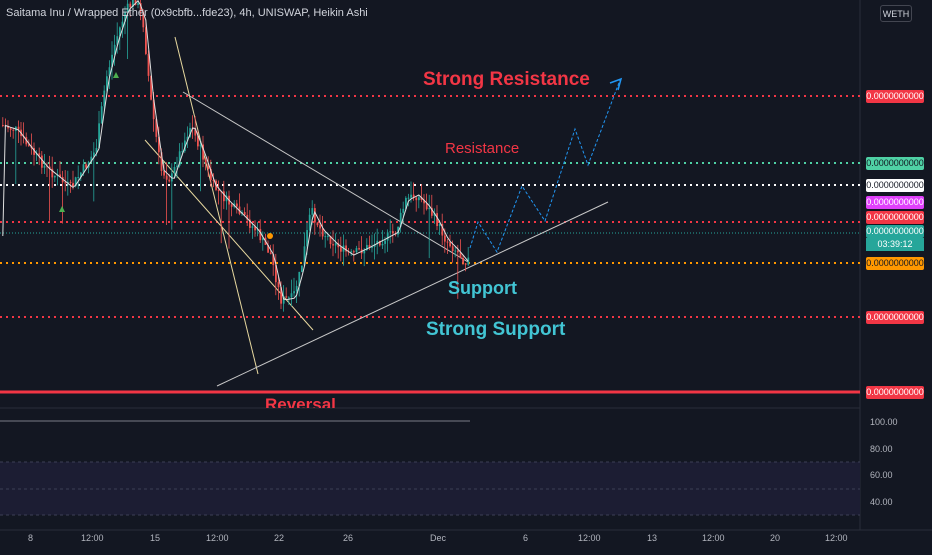  What do you see at coordinates (348, 538) in the screenshot?
I see `time-axis-label: 26` at bounding box center [348, 538].